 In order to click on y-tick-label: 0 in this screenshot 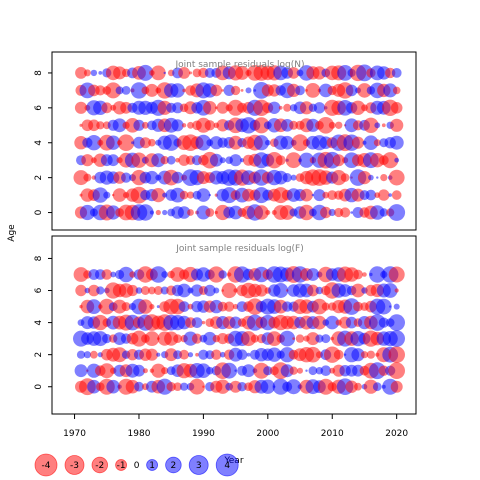, I will do `click(39, 387)`.